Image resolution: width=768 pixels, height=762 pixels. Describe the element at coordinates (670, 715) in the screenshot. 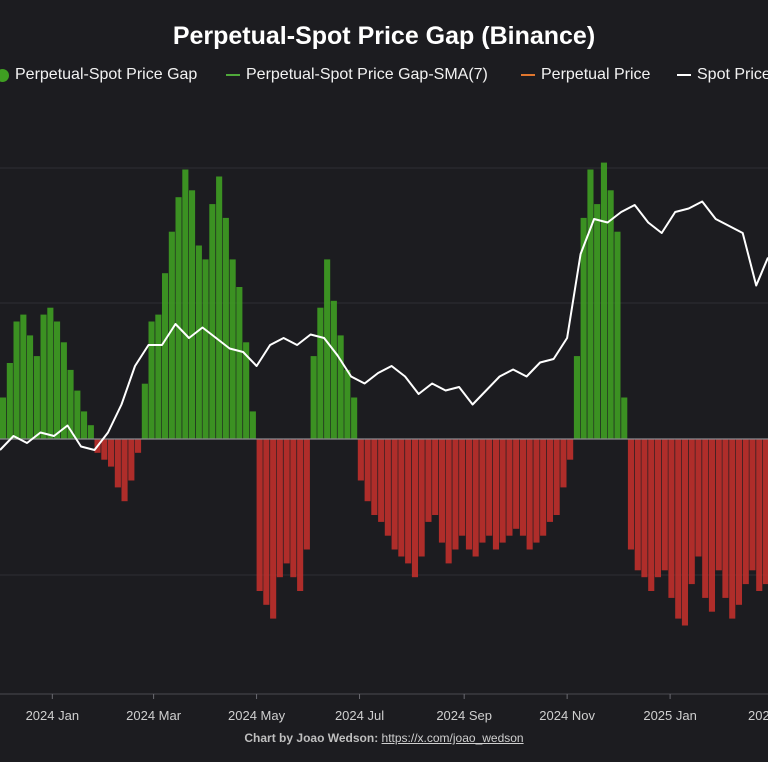

I see `x-tick-label: 2025 Jan` at that location.